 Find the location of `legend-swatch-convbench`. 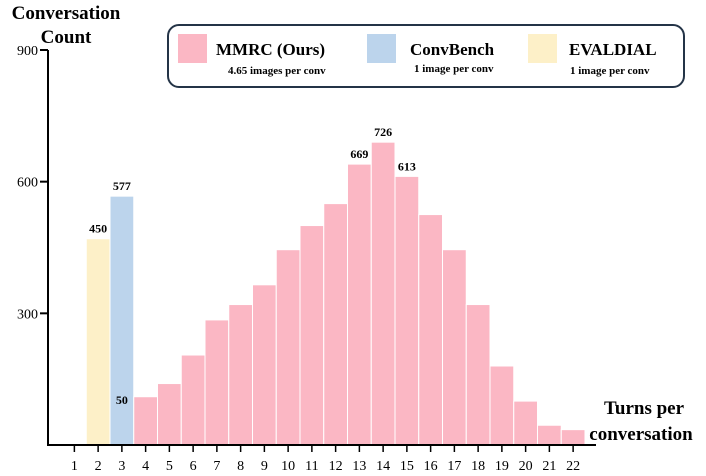

legend-swatch-convbench is located at coordinates (381, 48).